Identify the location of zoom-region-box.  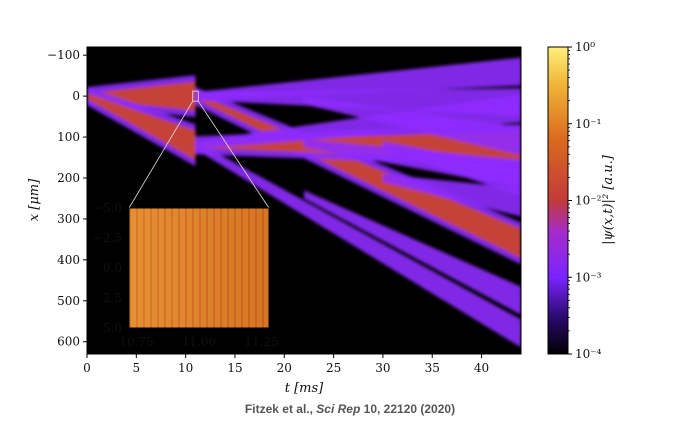
(195, 96).